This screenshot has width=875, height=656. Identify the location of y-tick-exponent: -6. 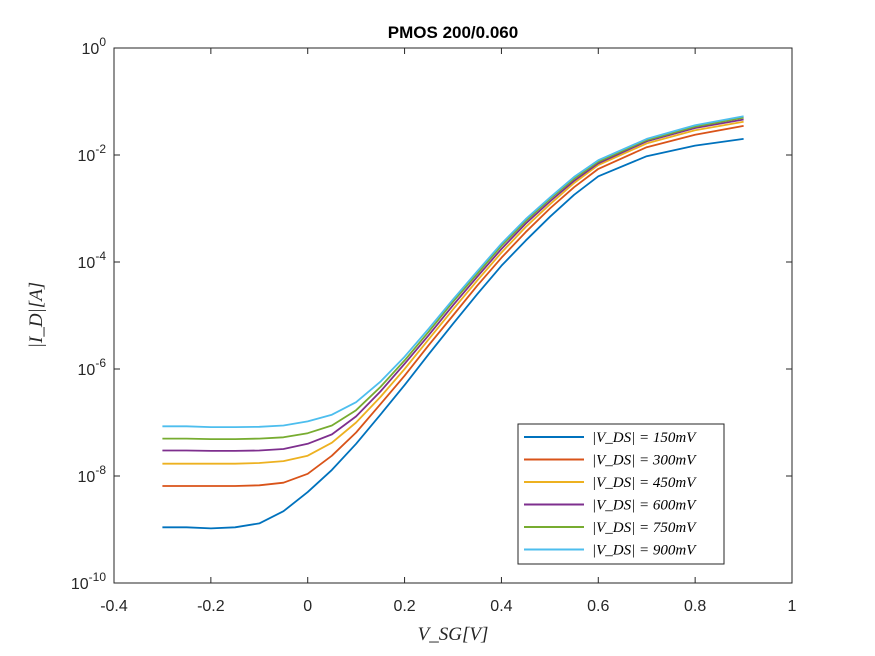
(100, 363).